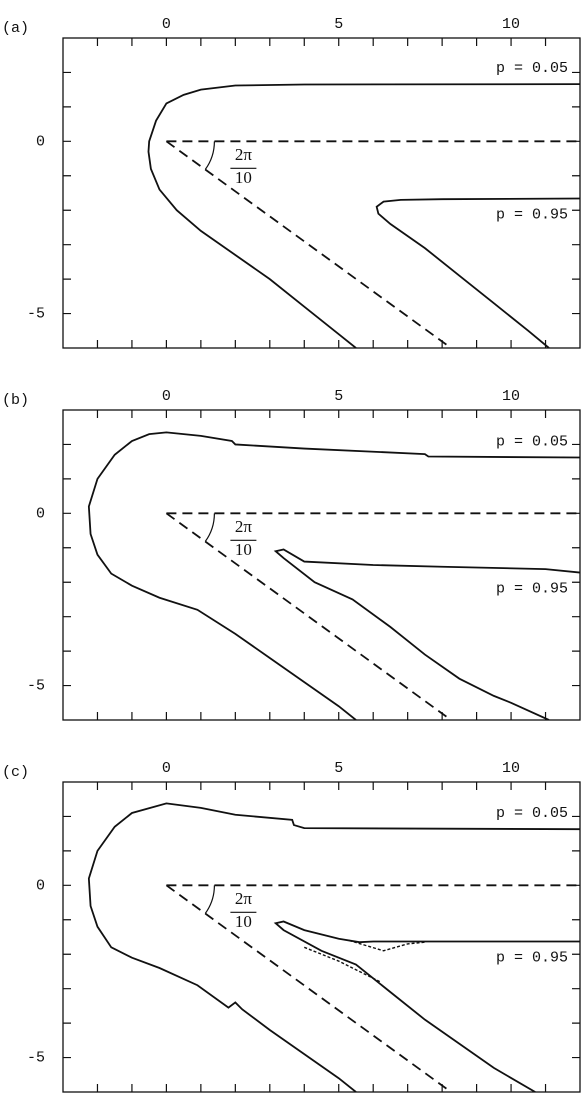 This screenshot has height=1093, width=582. What do you see at coordinates (15, 772) in the screenshot?
I see `panel-label: (c)` at bounding box center [15, 772].